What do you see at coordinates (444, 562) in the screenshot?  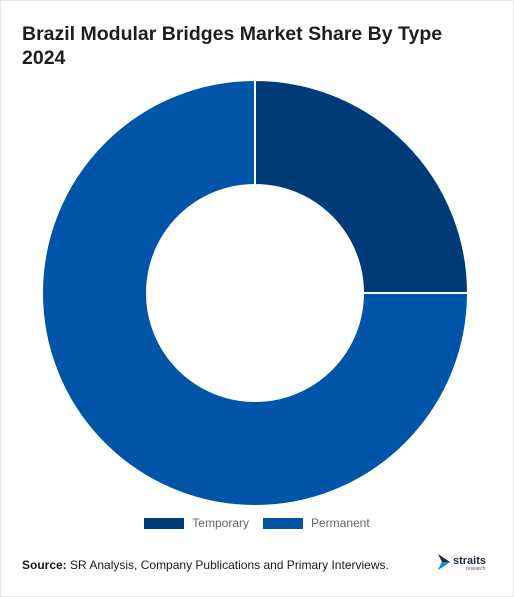 I see `straits-arrow-icon` at bounding box center [444, 562].